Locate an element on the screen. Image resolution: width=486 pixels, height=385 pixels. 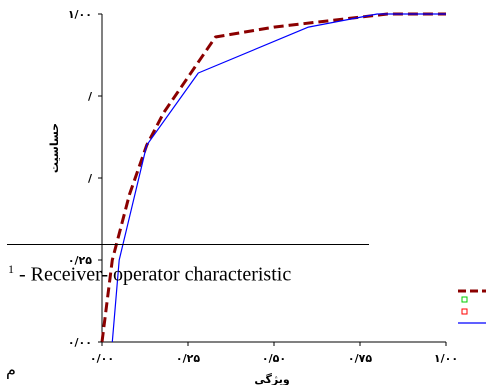
legend is located at coordinates (472, 306).